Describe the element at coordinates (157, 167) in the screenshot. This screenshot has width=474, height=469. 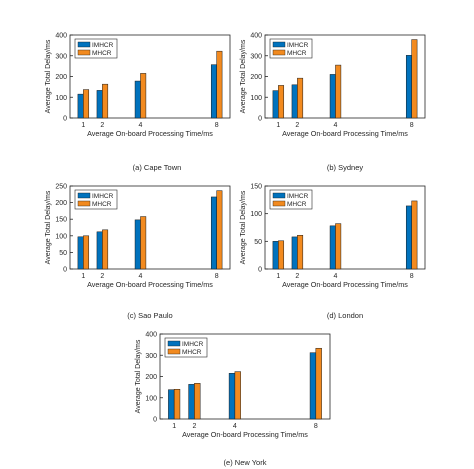
I see `panel-caption: (a) Cape Town` at that location.